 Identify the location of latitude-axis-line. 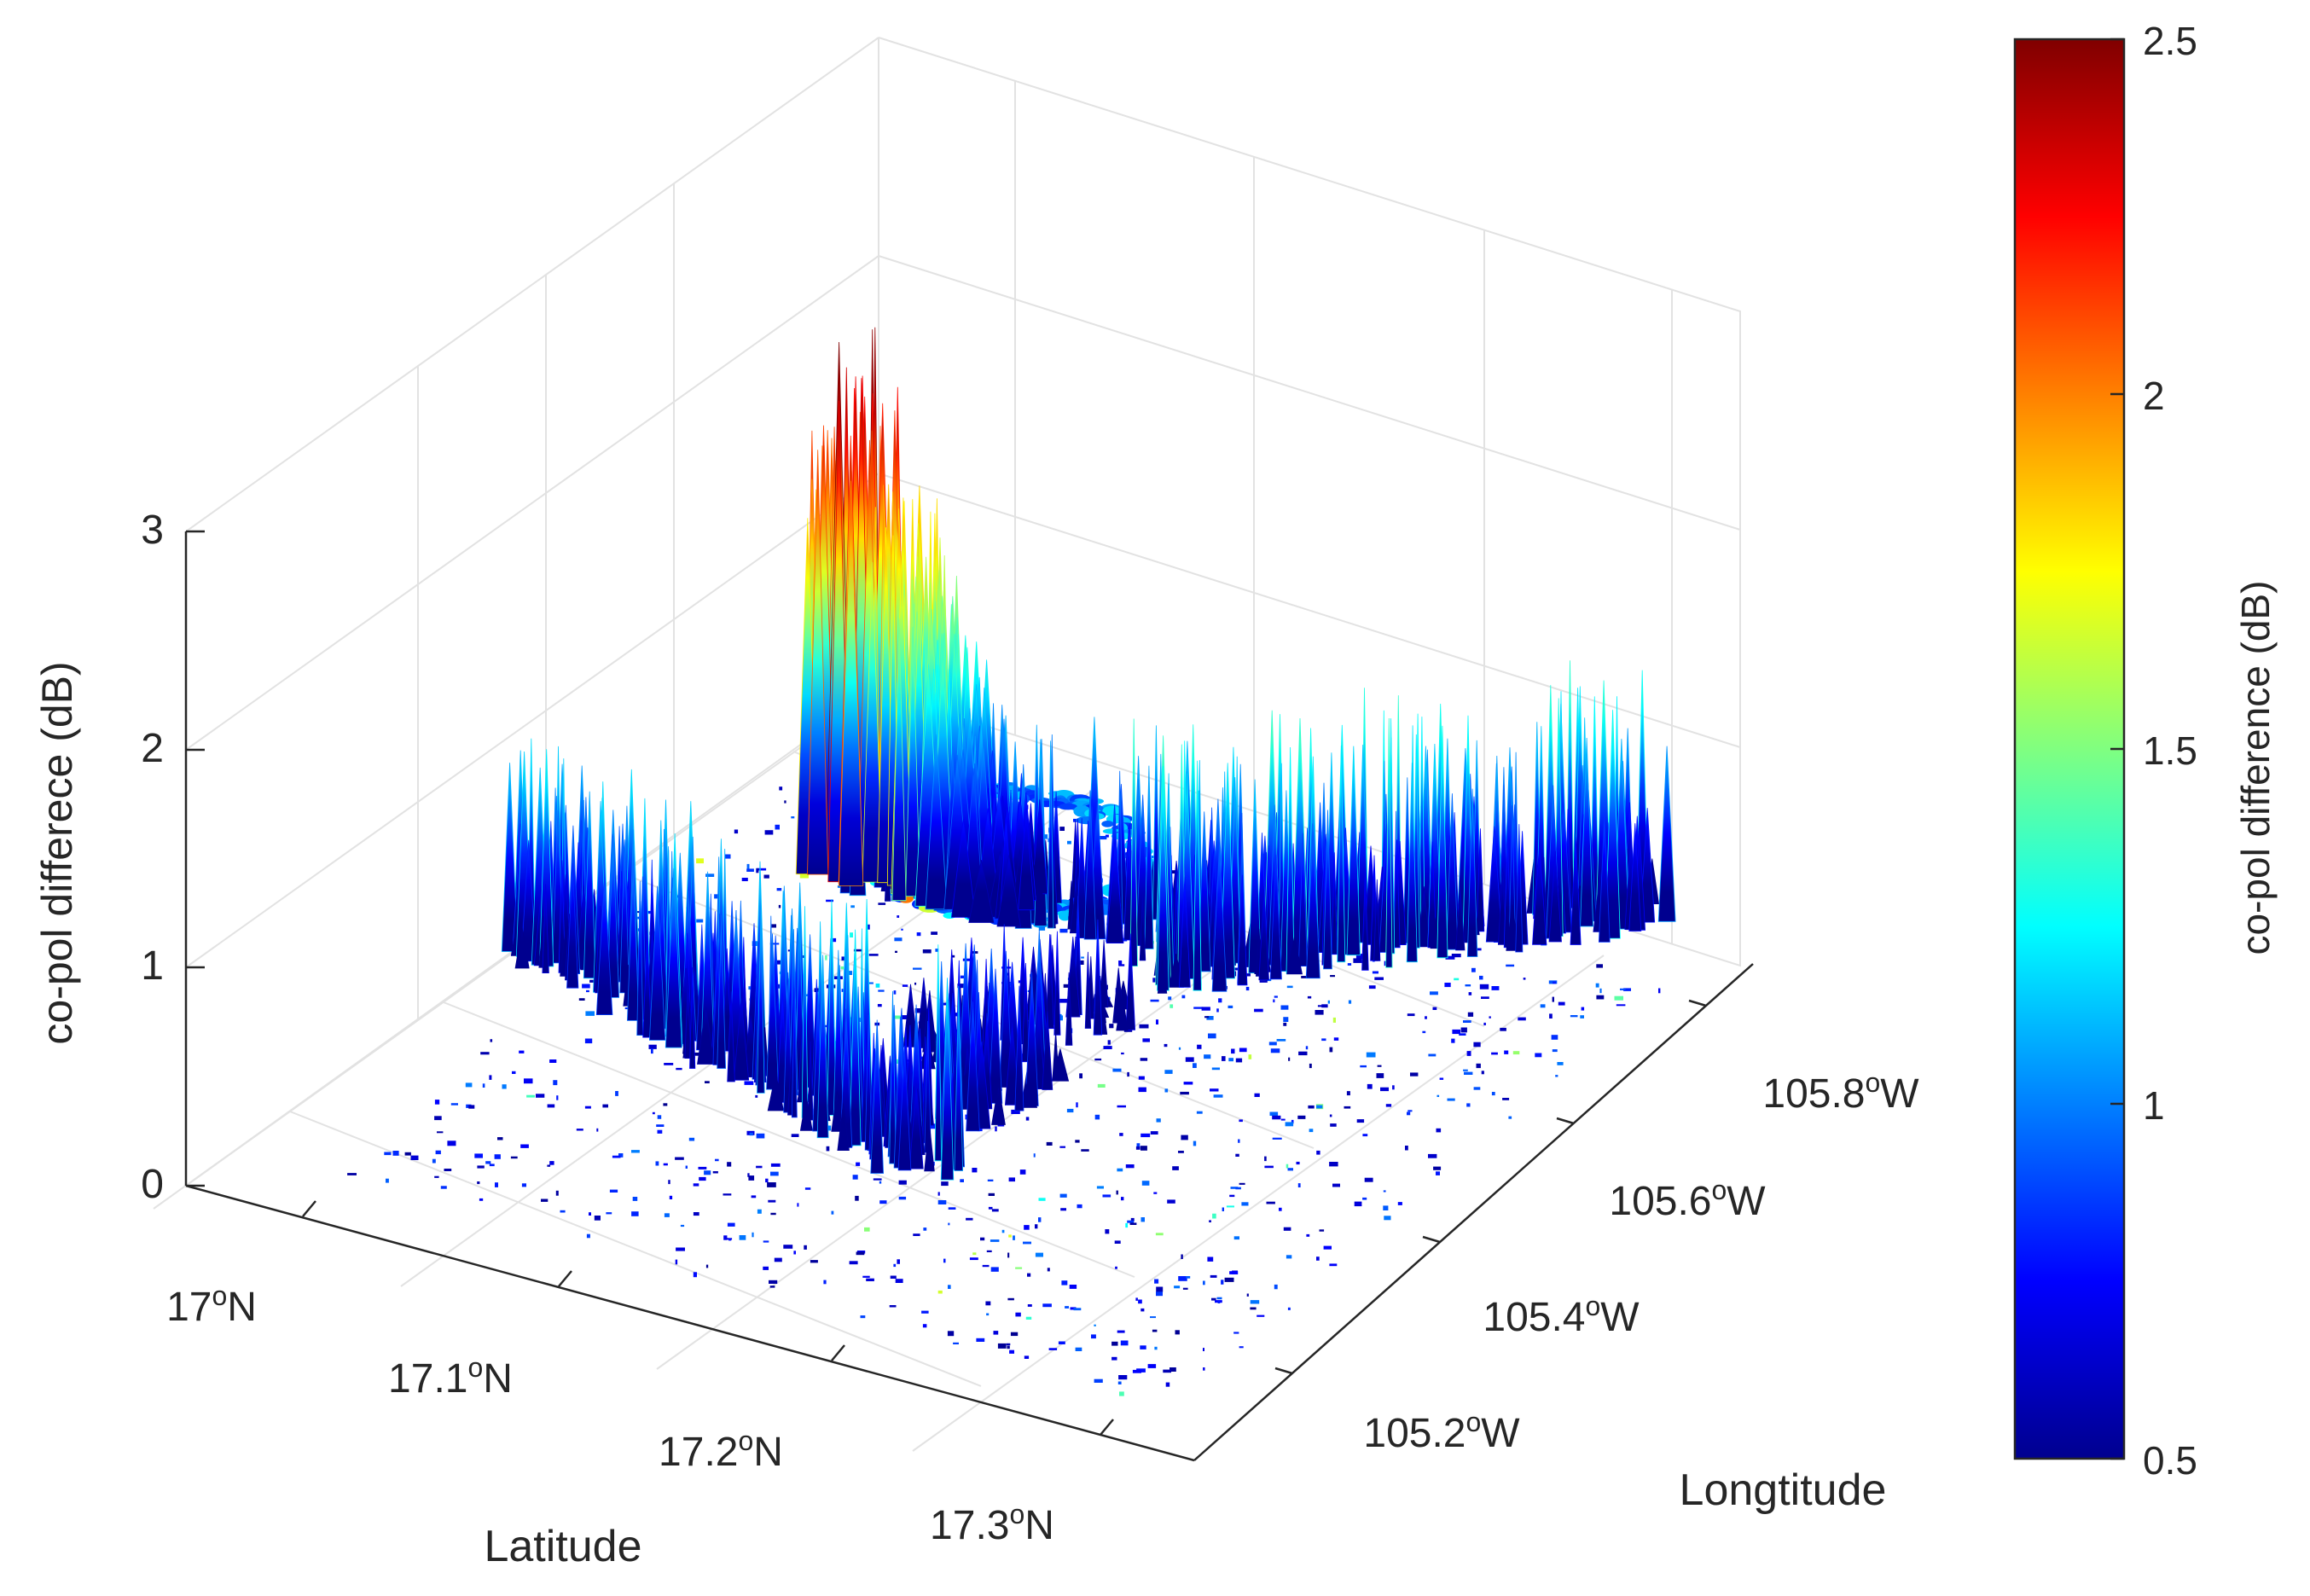
(690, 1323).